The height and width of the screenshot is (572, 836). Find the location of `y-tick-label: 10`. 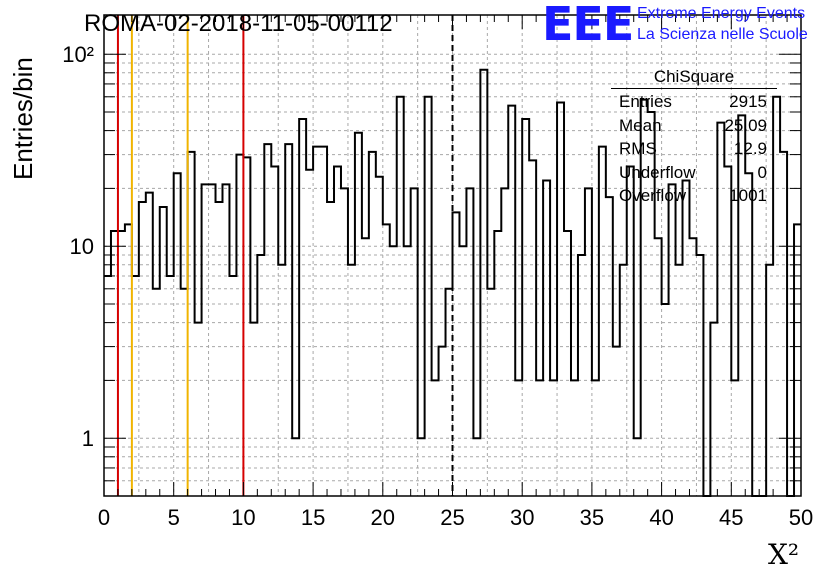

y-tick-label: 10 is located at coordinates (82, 246).